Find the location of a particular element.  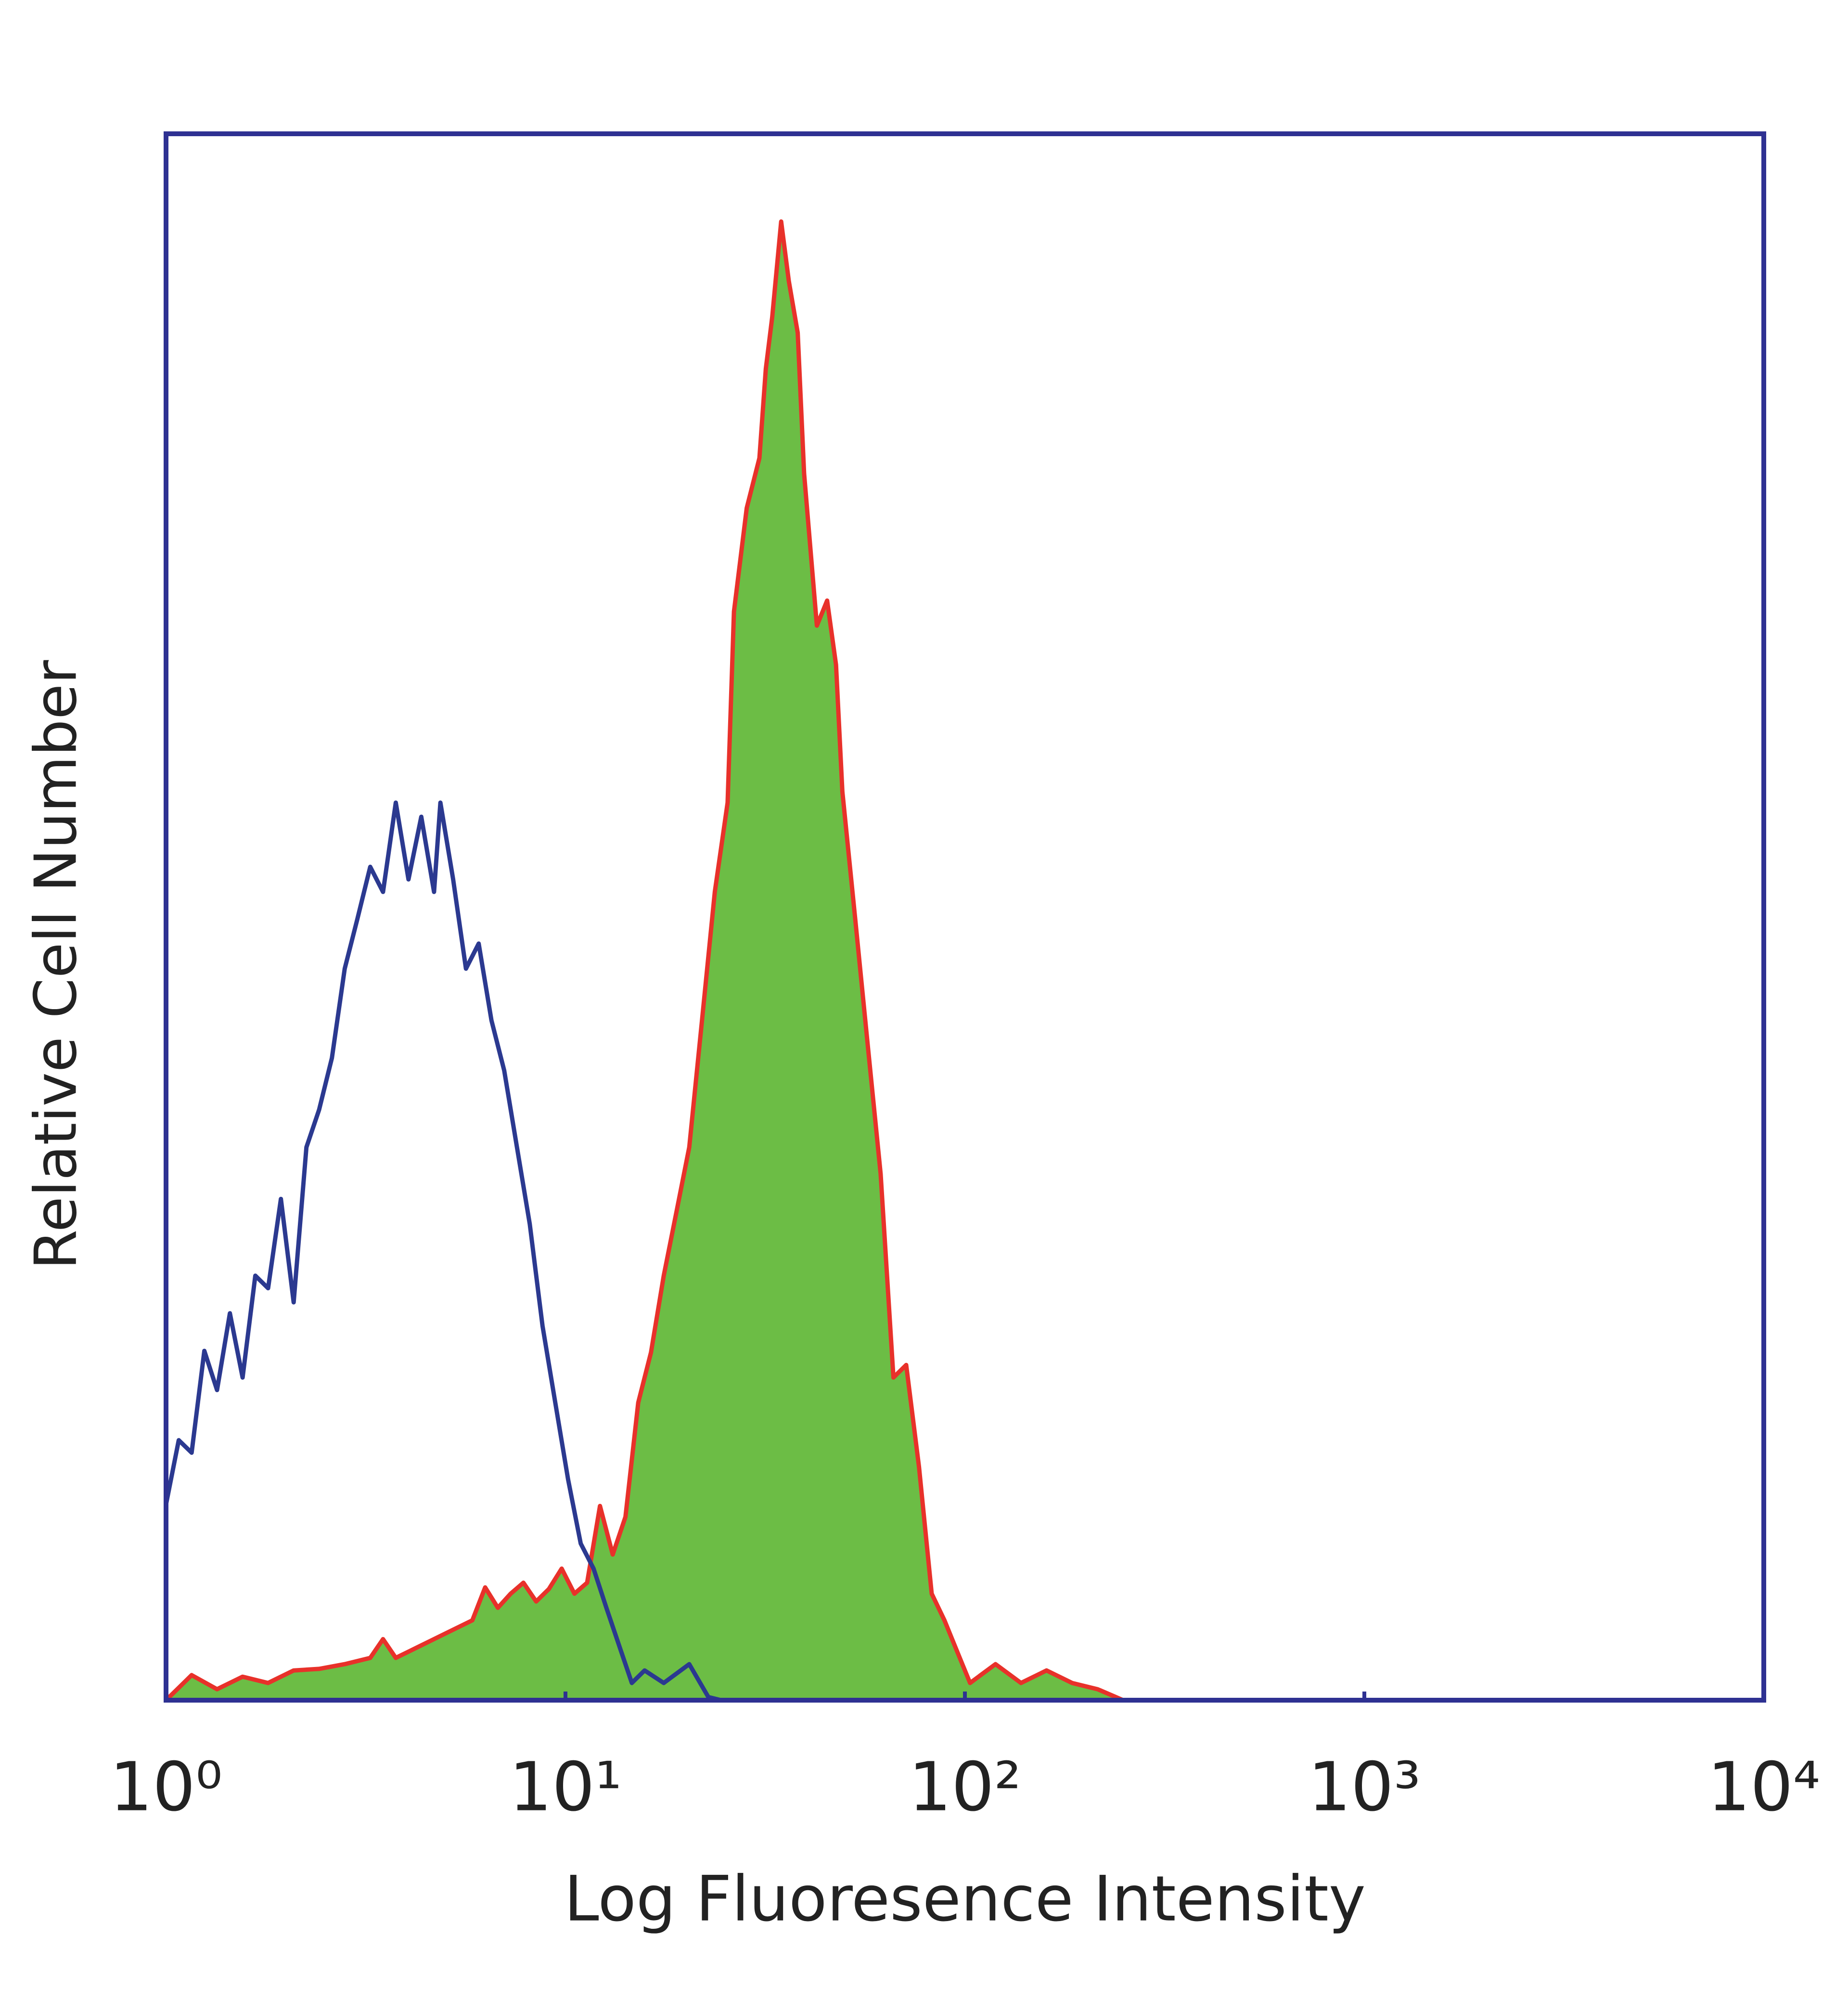

x-tick-label: 10⁰ is located at coordinates (166, 1787).